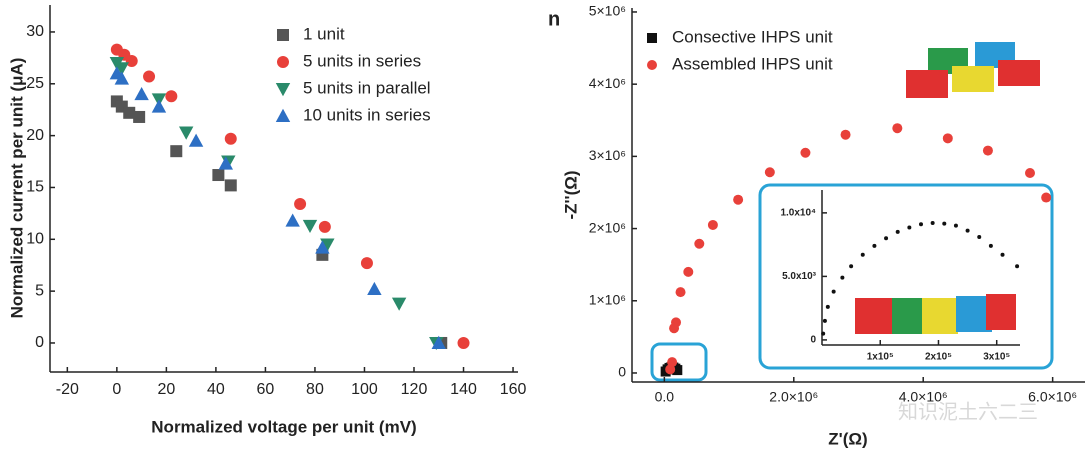  What do you see at coordinates (216, 389) in the screenshot?
I see `x-tick-label: 40` at bounding box center [216, 389].